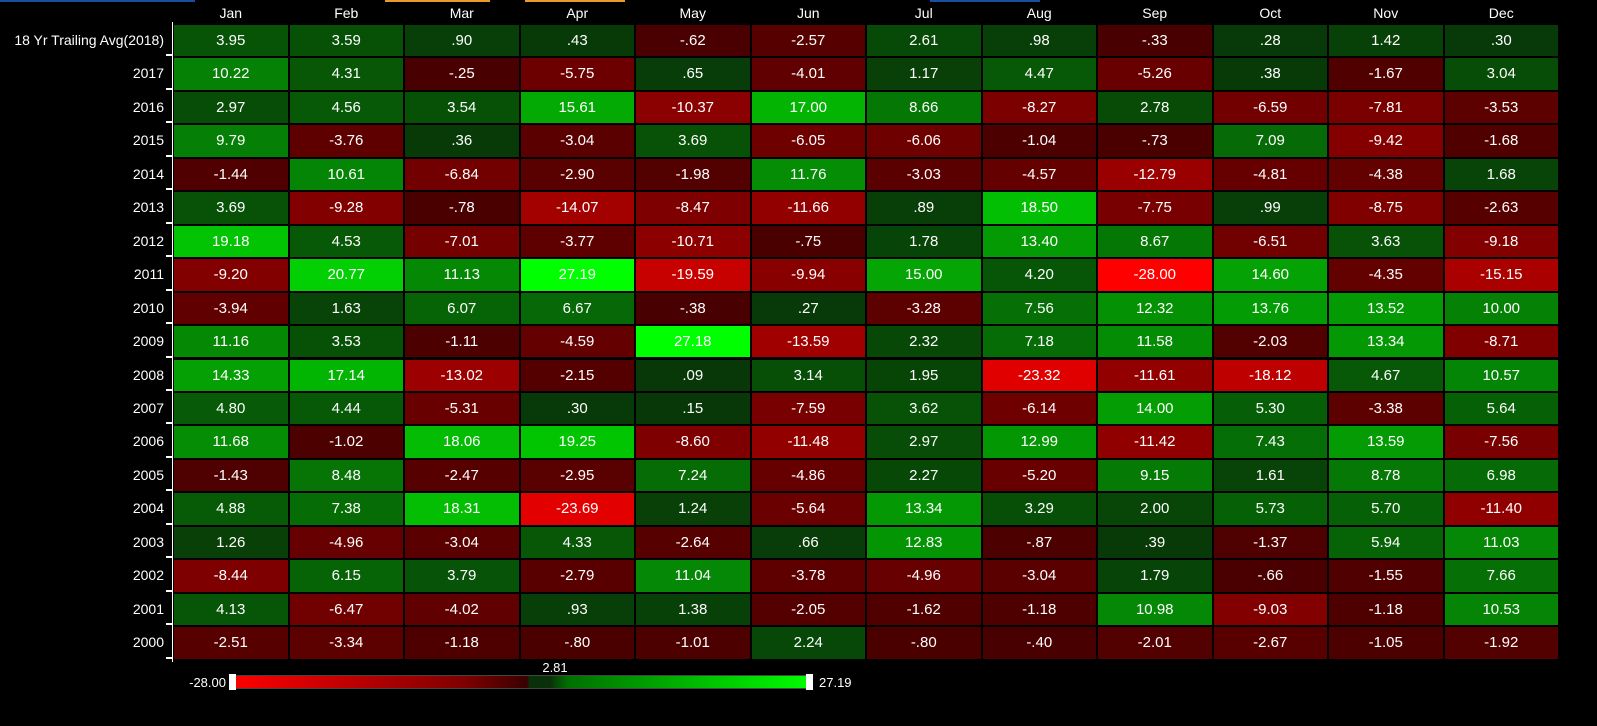 This screenshot has height=726, width=1597. Describe the element at coordinates (808, 141) in the screenshot. I see `heatmap-cell: -6.05` at that location.